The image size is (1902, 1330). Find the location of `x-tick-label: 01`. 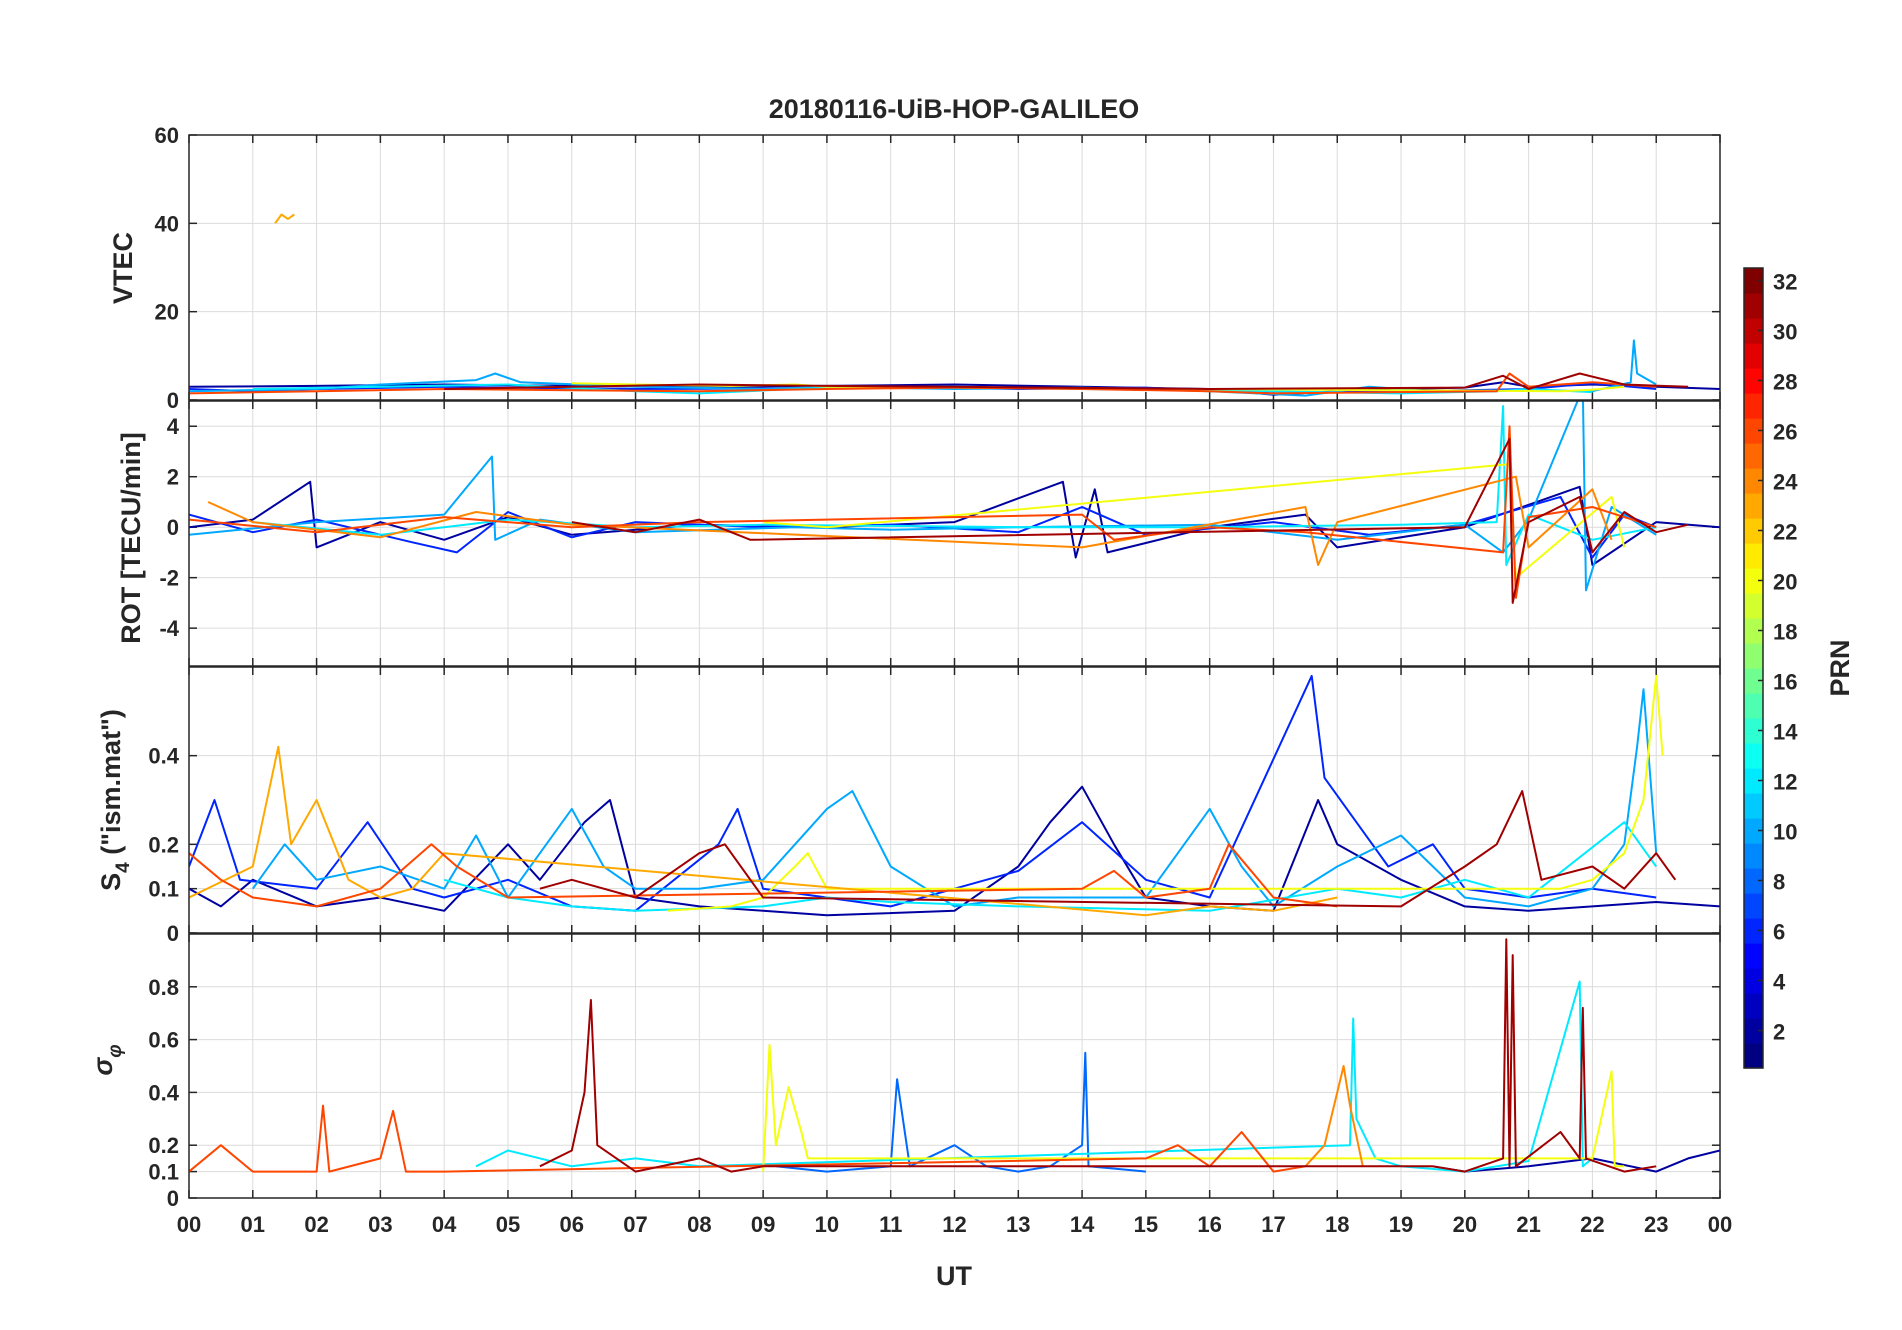

x-tick-label: 01 is located at coordinates (253, 1224).